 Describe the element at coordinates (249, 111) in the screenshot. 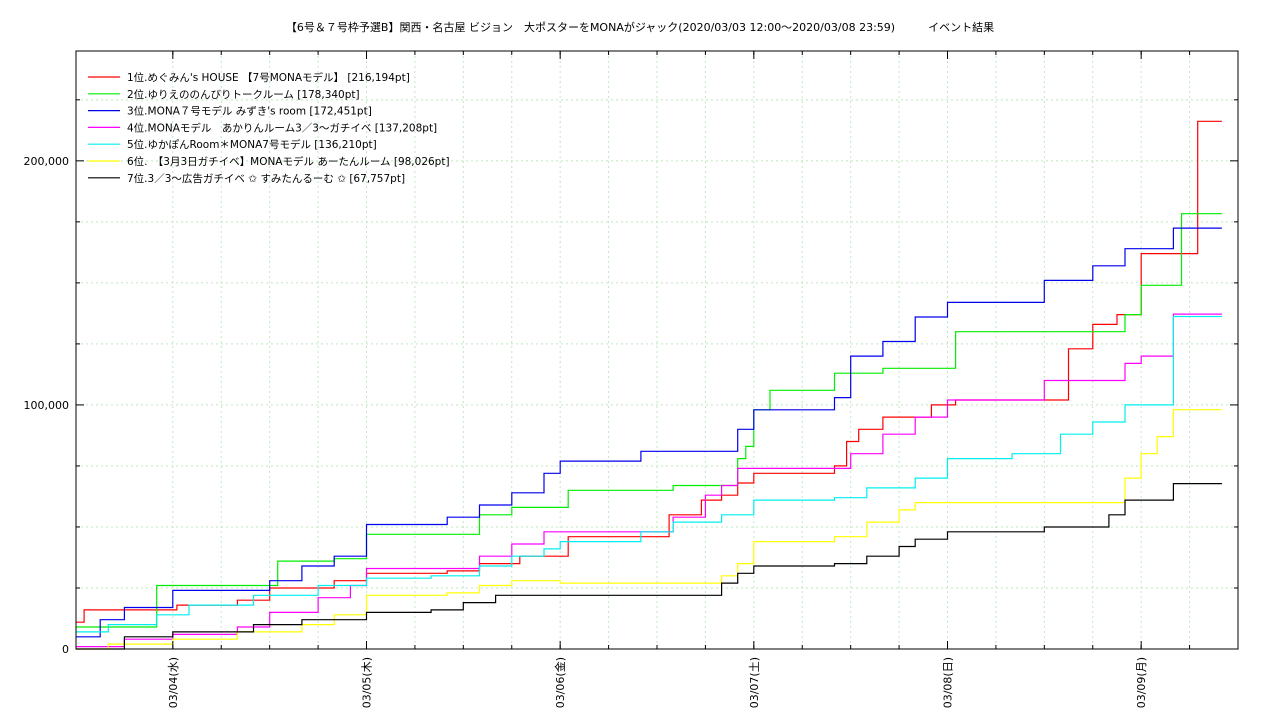

I see `legend-label-3: 3位.MONA７号モデル みずき's room [172,451pt]` at that location.